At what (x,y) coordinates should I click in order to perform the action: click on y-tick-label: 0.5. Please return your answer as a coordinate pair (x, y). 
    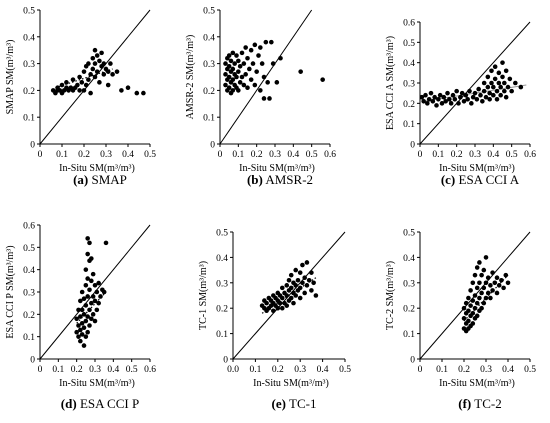
    Looking at the image, I should click on (29, 249).